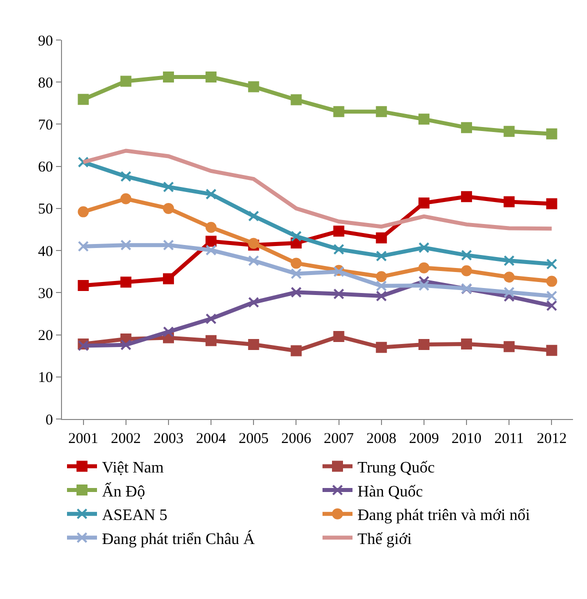  What do you see at coordinates (168, 439) in the screenshot?
I see `x-tick-label: 2003` at bounding box center [168, 439].